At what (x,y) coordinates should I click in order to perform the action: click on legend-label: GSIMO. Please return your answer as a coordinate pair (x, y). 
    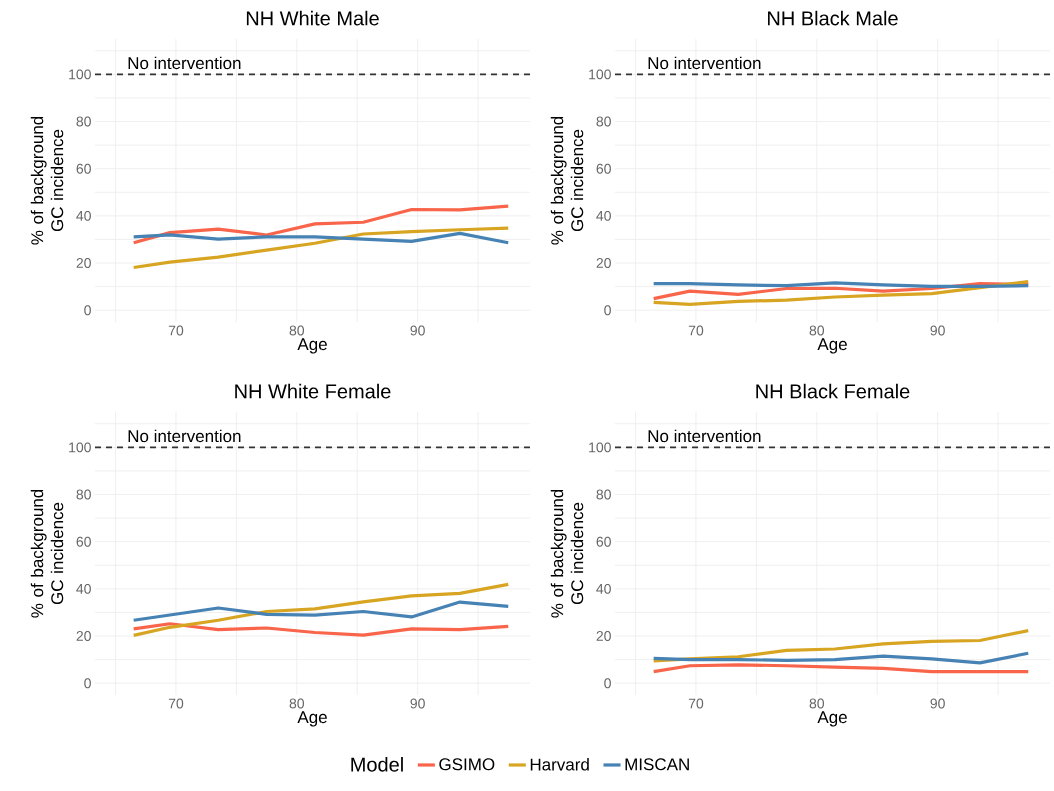
    Looking at the image, I should click on (467, 764).